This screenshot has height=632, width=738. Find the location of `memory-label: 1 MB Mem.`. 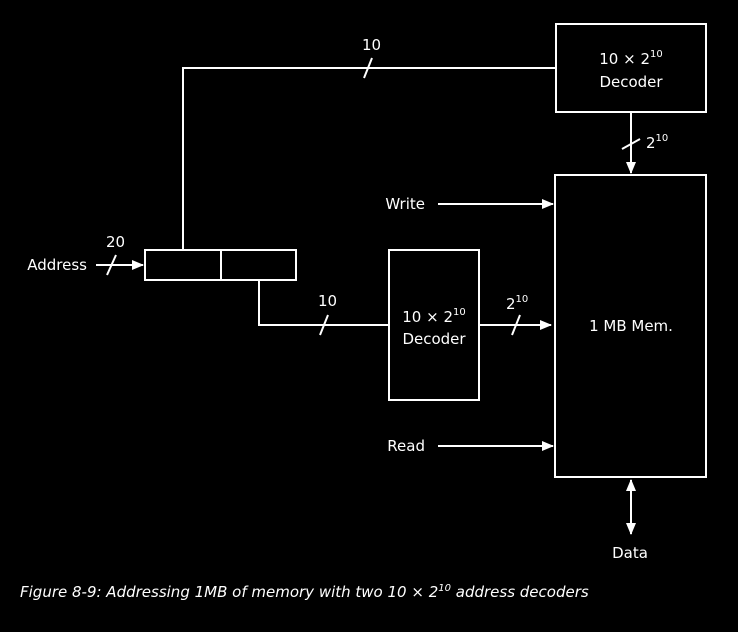

memory-label: 1 MB Mem. is located at coordinates (631, 326).